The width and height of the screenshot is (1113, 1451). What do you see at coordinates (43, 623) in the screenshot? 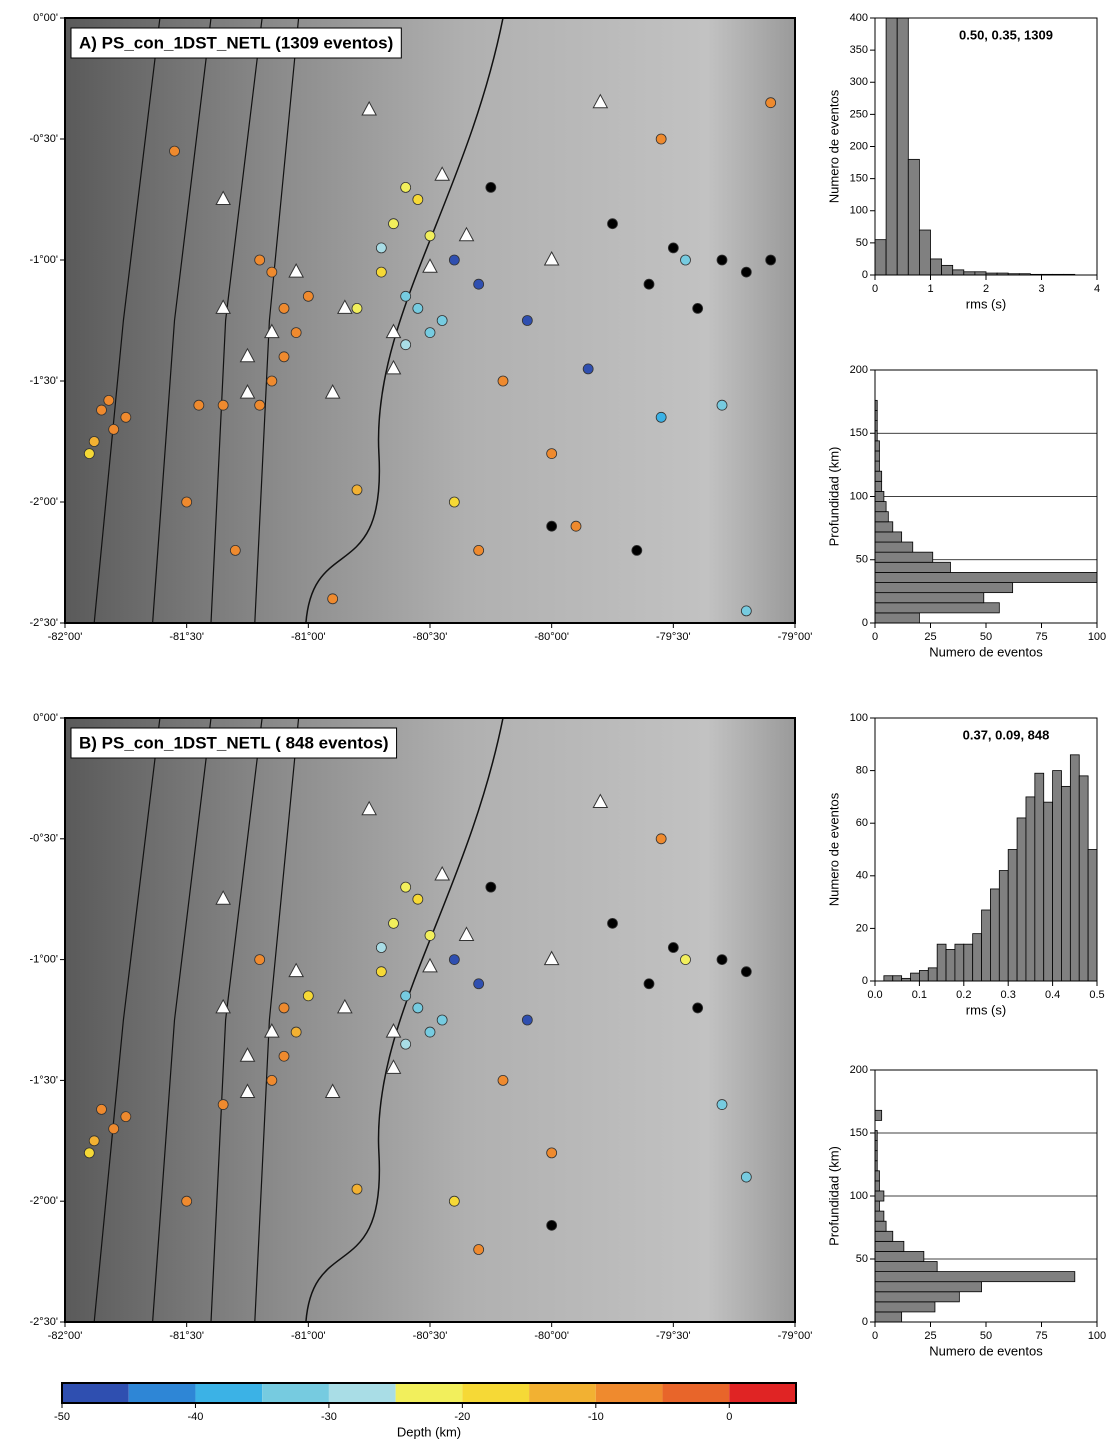
I see `y-tick-label: -2°30'` at bounding box center [43, 623].